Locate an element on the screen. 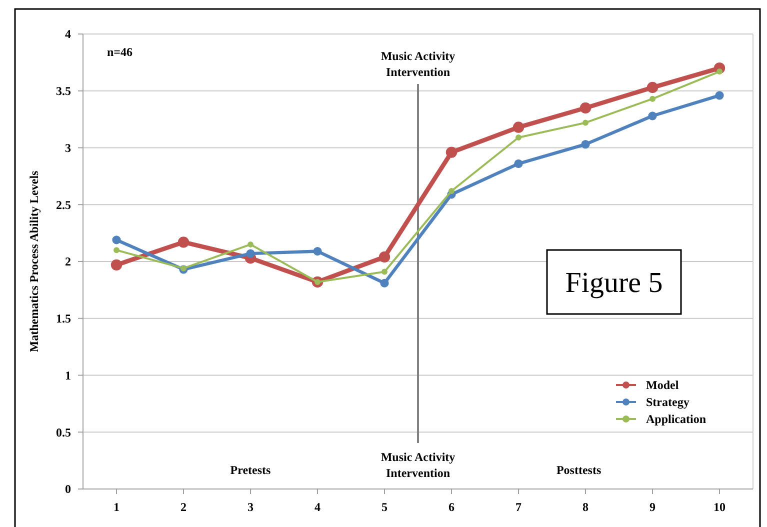  y-tick-label: 1 is located at coordinates (68, 375).